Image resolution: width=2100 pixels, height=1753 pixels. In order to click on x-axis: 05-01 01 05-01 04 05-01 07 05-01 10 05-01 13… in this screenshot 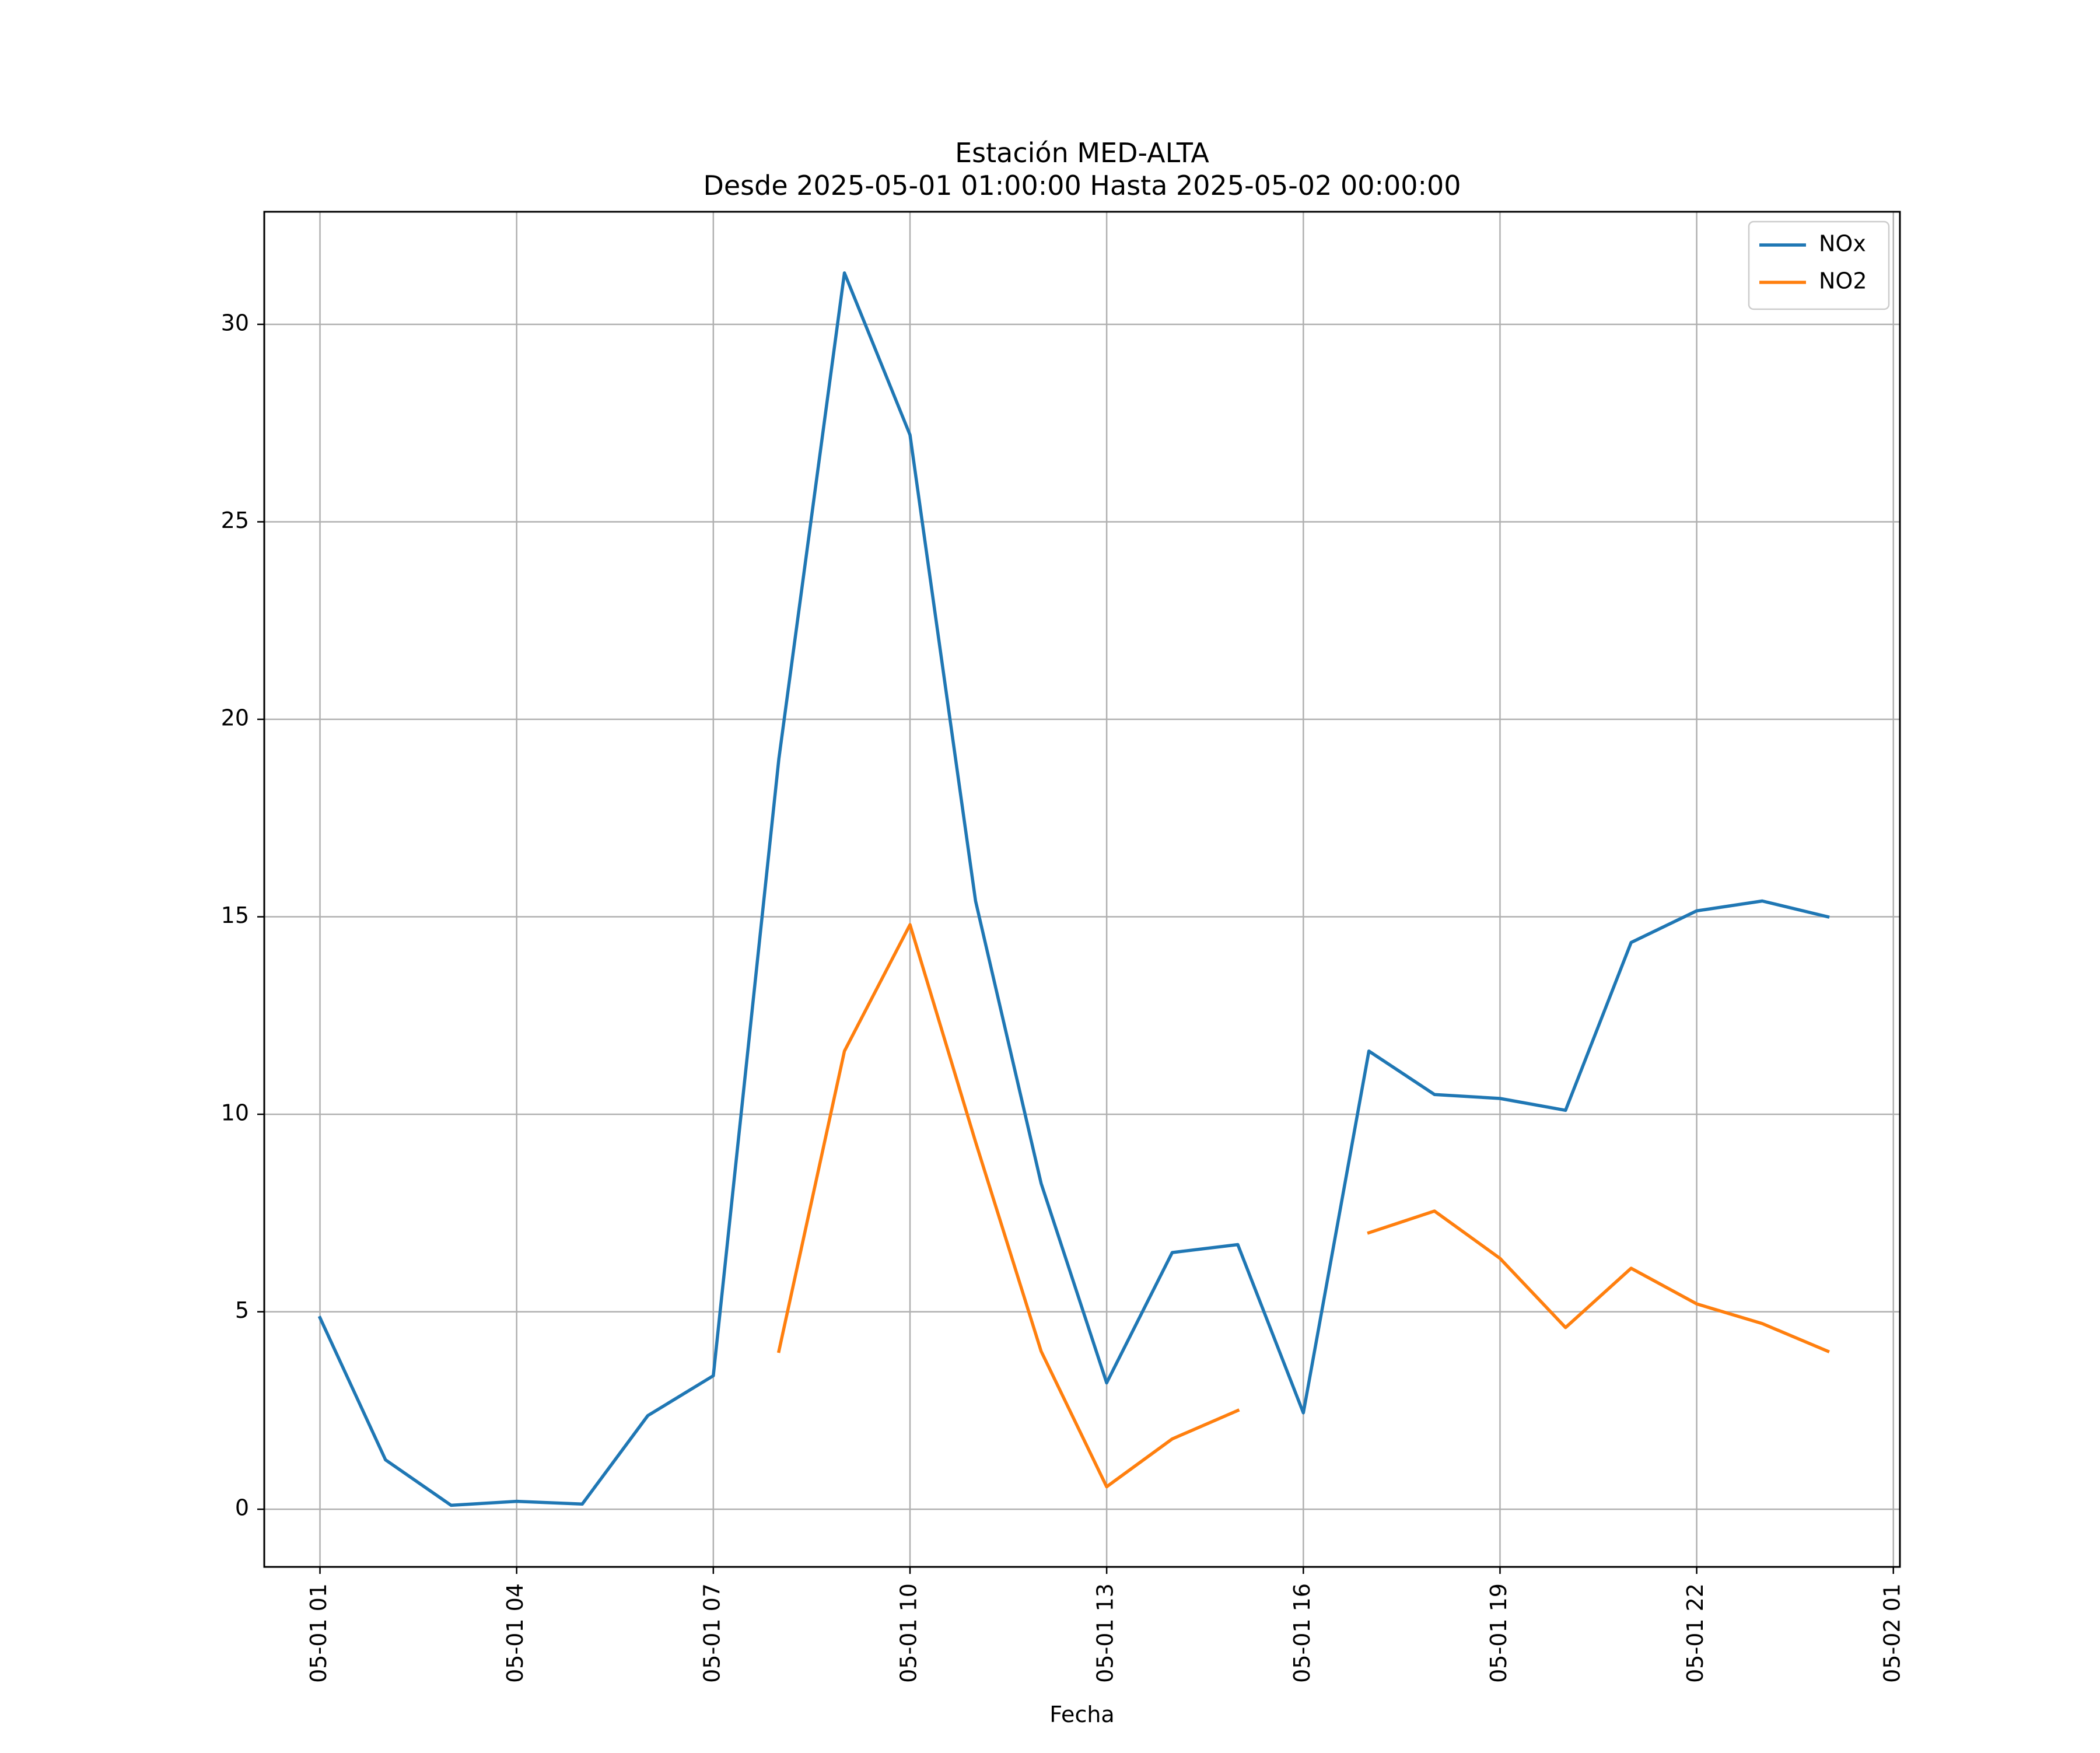, I will do `click(1105, 1625)`.